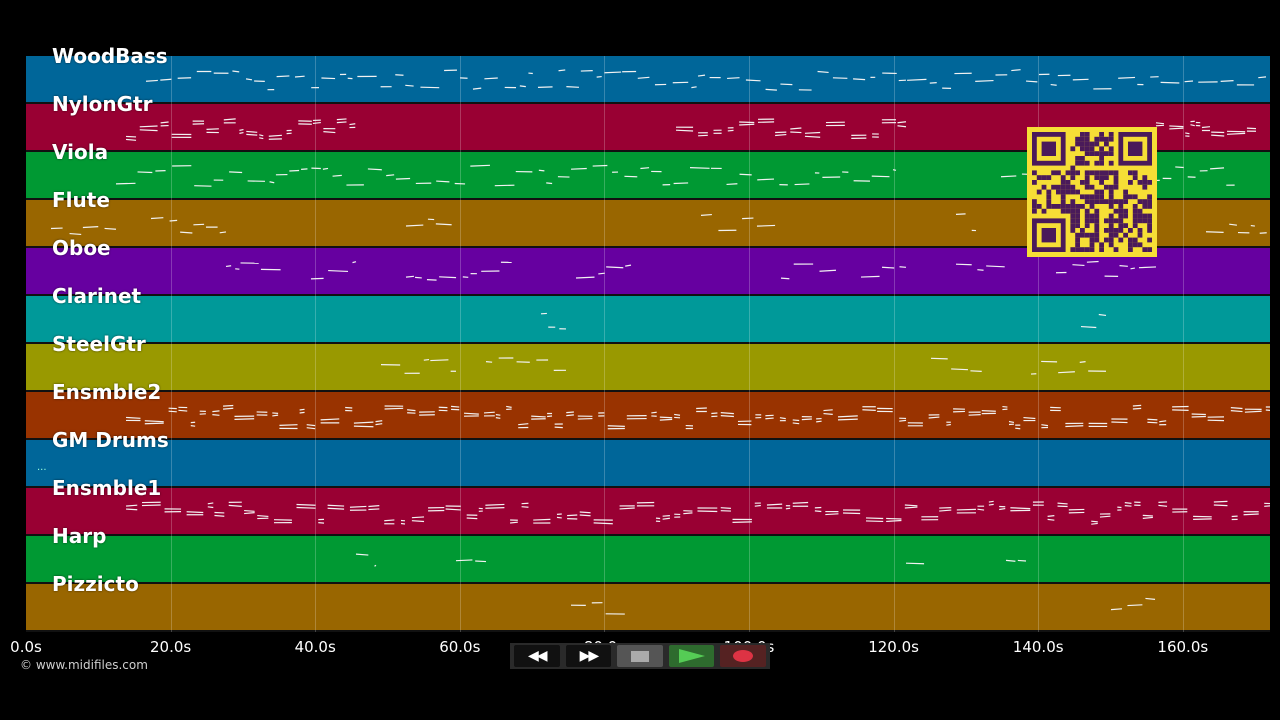 The width and height of the screenshot is (1280, 720). What do you see at coordinates (691, 656) in the screenshot?
I see `play-button` at bounding box center [691, 656].